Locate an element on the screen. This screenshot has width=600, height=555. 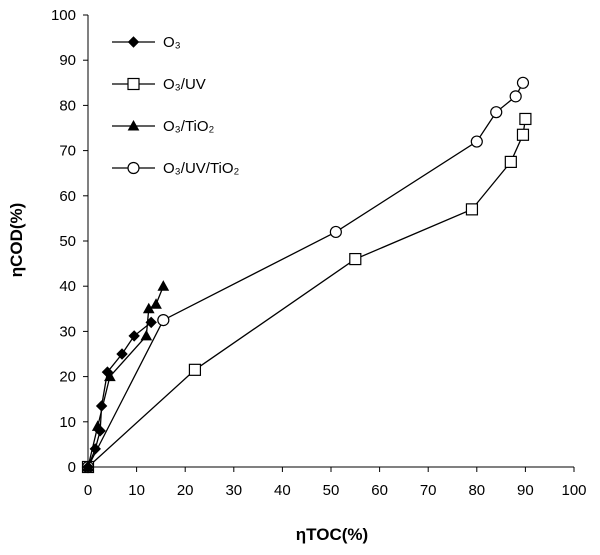
legend-label: O₃ is located at coordinates (172, 42).